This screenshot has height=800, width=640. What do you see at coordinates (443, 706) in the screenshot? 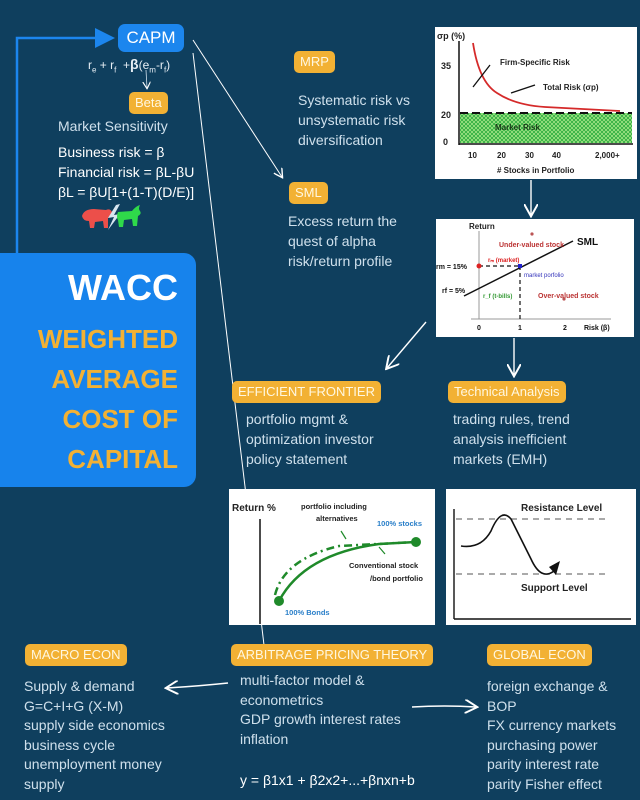
I see `apt-to-global-arrow` at bounding box center [443, 706].